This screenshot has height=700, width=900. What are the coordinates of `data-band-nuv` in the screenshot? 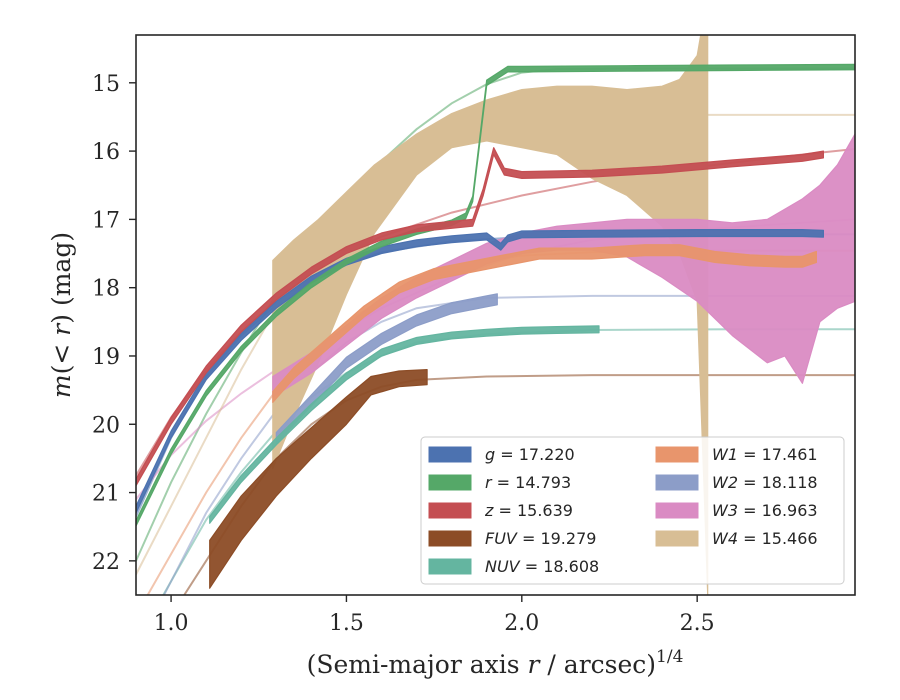 It's located at (404, 424).